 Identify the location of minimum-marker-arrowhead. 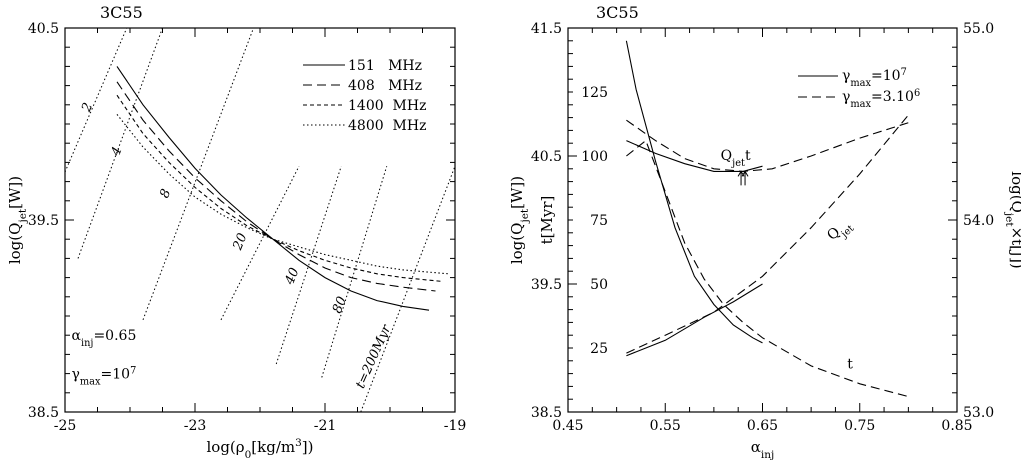
(745, 173).